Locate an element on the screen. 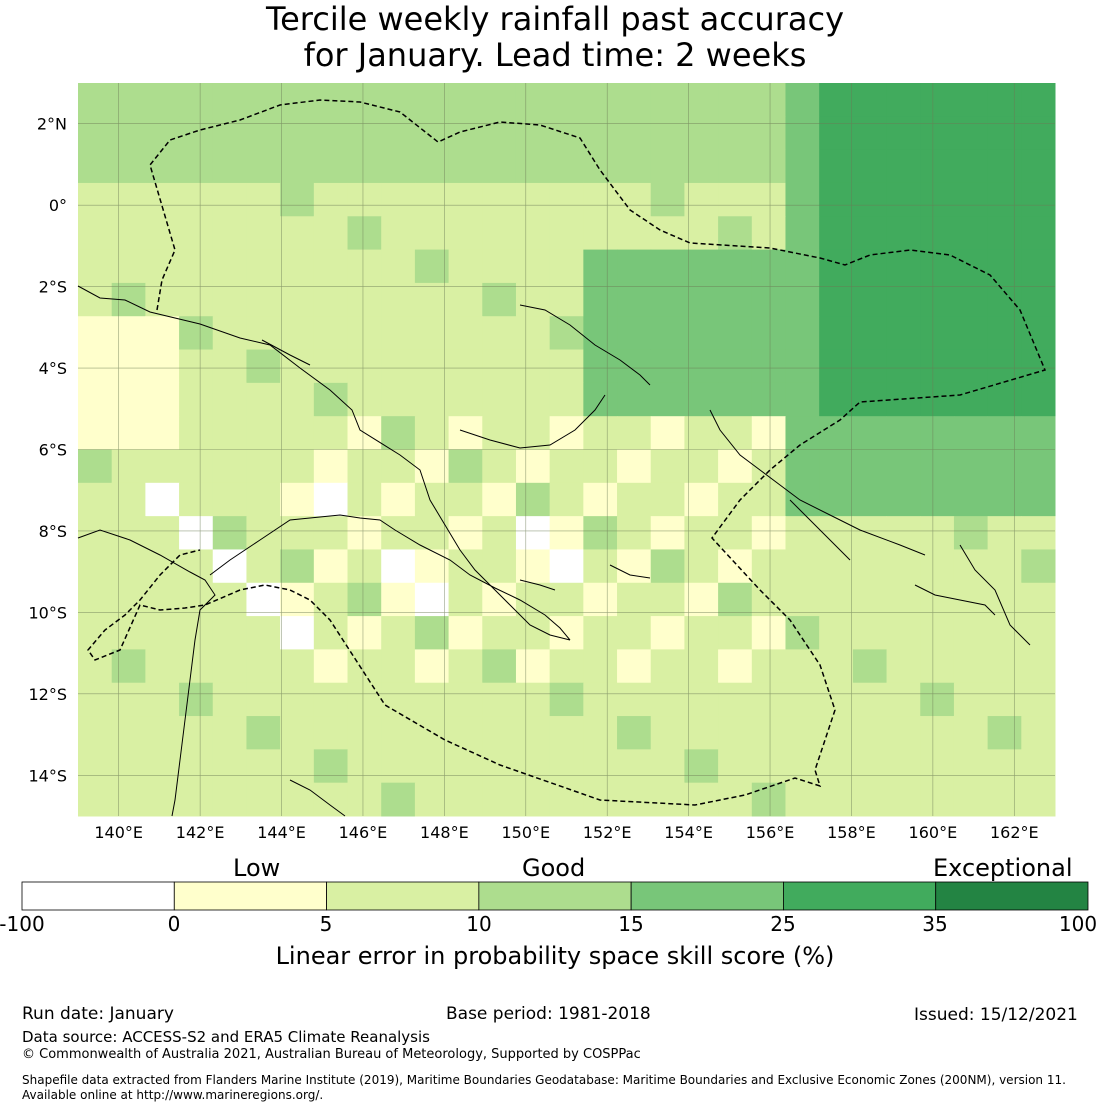  colorbar-tick: 100 is located at coordinates (1078, 924).